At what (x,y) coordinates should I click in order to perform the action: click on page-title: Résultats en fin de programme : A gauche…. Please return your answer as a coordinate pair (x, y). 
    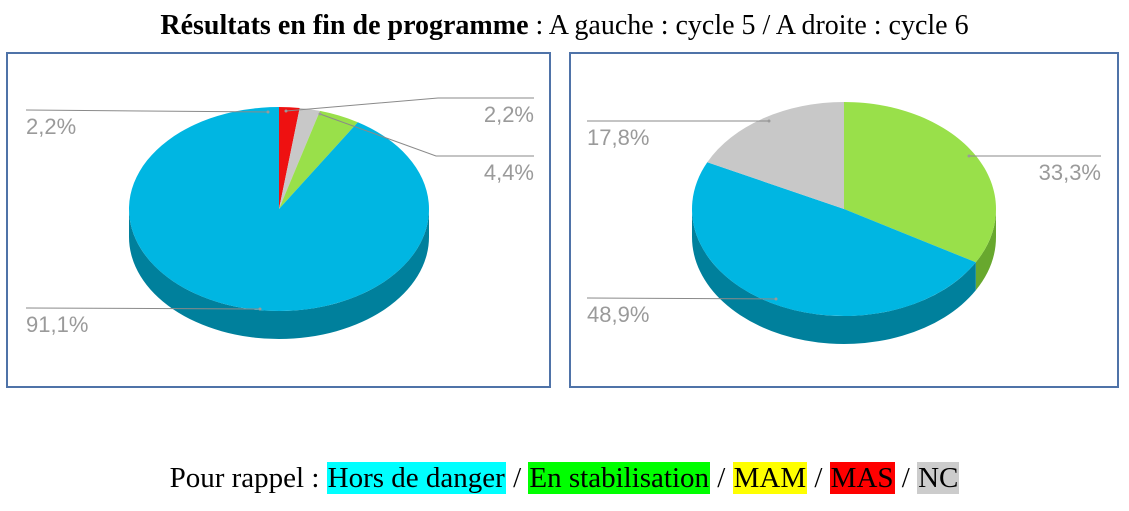
    Looking at the image, I should click on (564, 26).